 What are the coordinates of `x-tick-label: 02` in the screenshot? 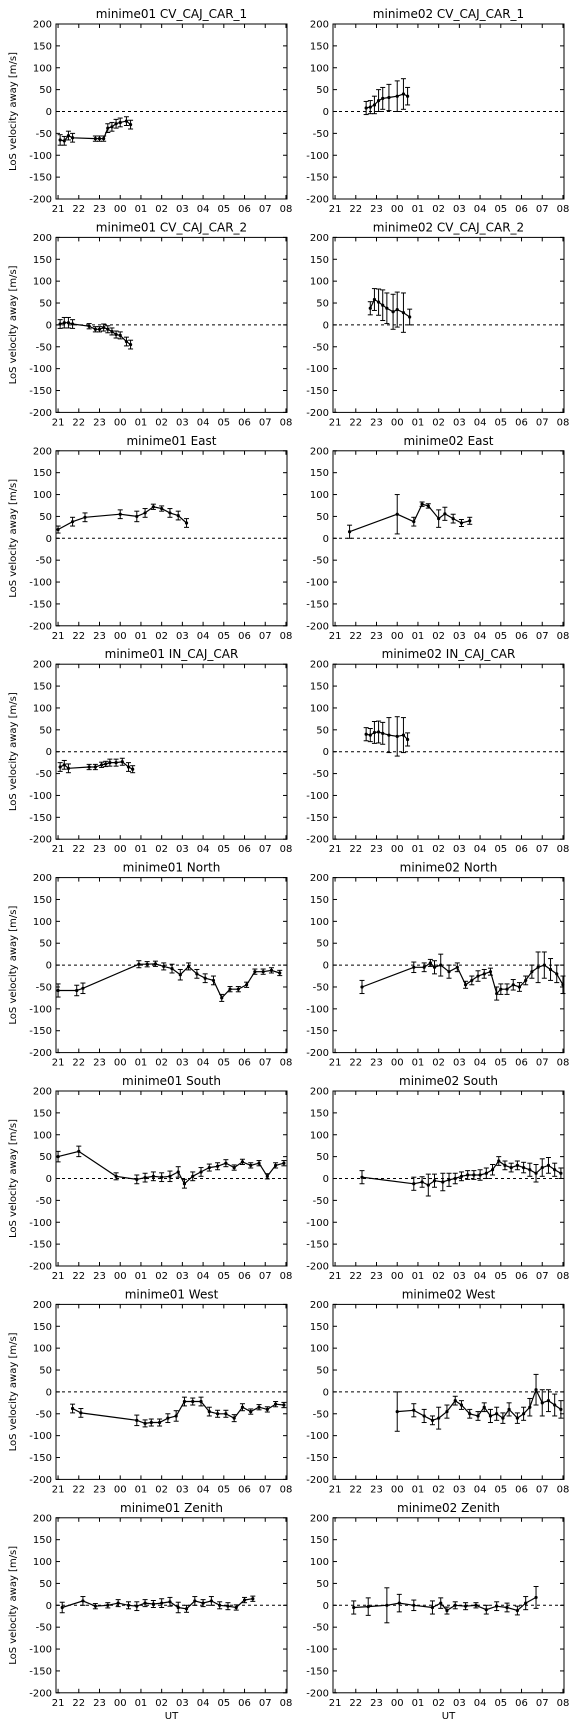 It's located at (161, 1276).